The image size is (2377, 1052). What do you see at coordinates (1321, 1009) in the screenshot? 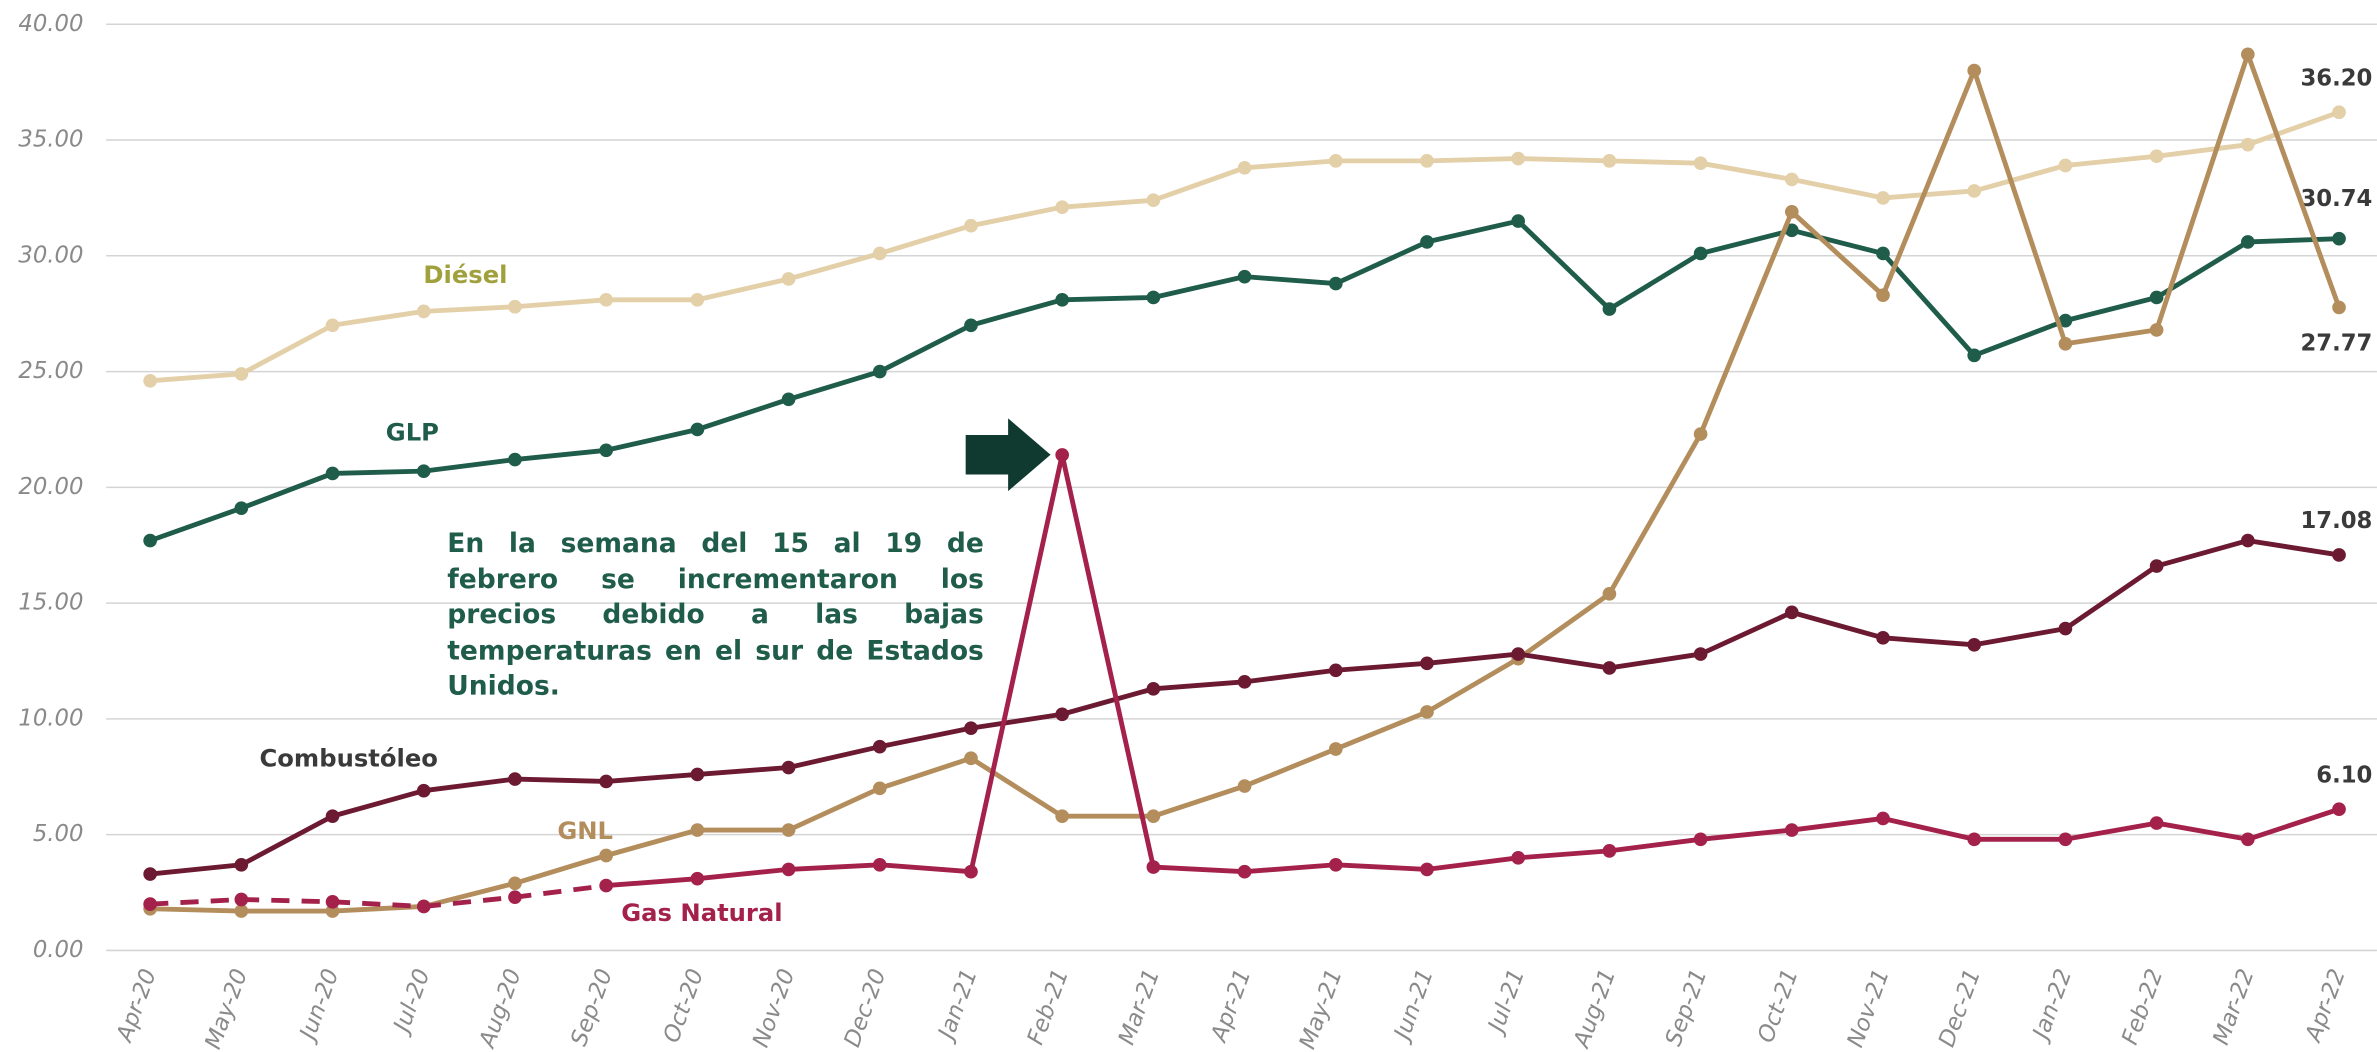
I see `x-tick-label: May-21` at bounding box center [1321, 1009].